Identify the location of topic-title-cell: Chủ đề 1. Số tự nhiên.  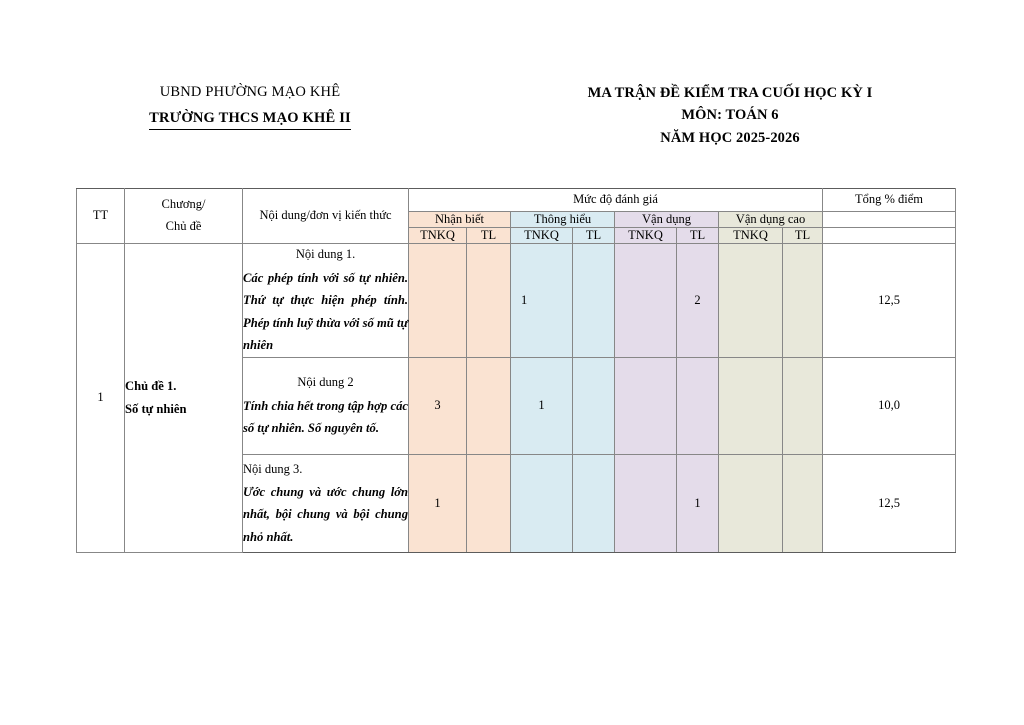
(183, 397).